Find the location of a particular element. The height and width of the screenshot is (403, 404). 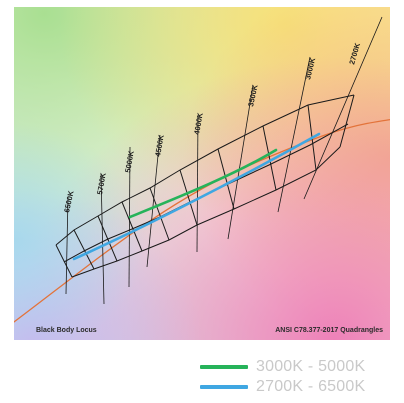

range-line-3000k-5000k is located at coordinates (203, 183).